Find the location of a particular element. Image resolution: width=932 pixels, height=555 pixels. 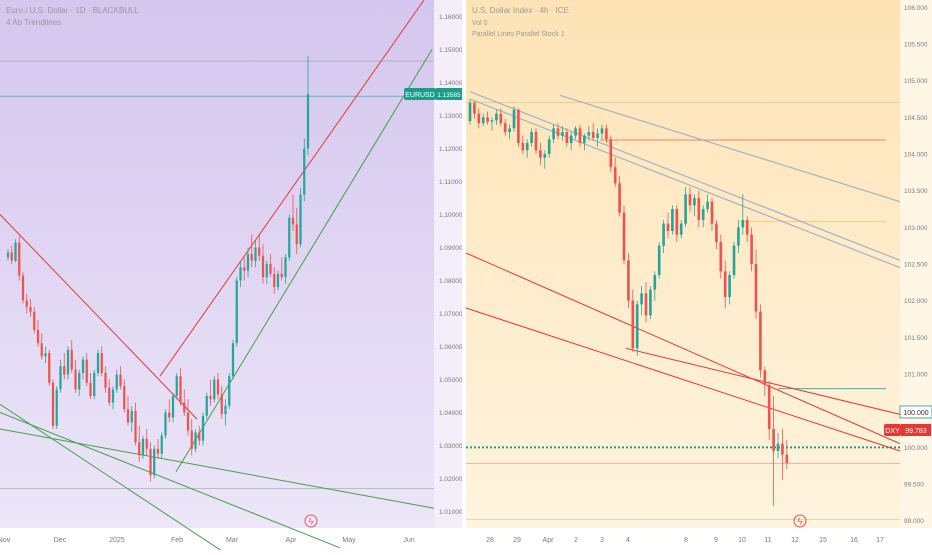

y-tick-label: 101.000 is located at coordinates (916, 375).